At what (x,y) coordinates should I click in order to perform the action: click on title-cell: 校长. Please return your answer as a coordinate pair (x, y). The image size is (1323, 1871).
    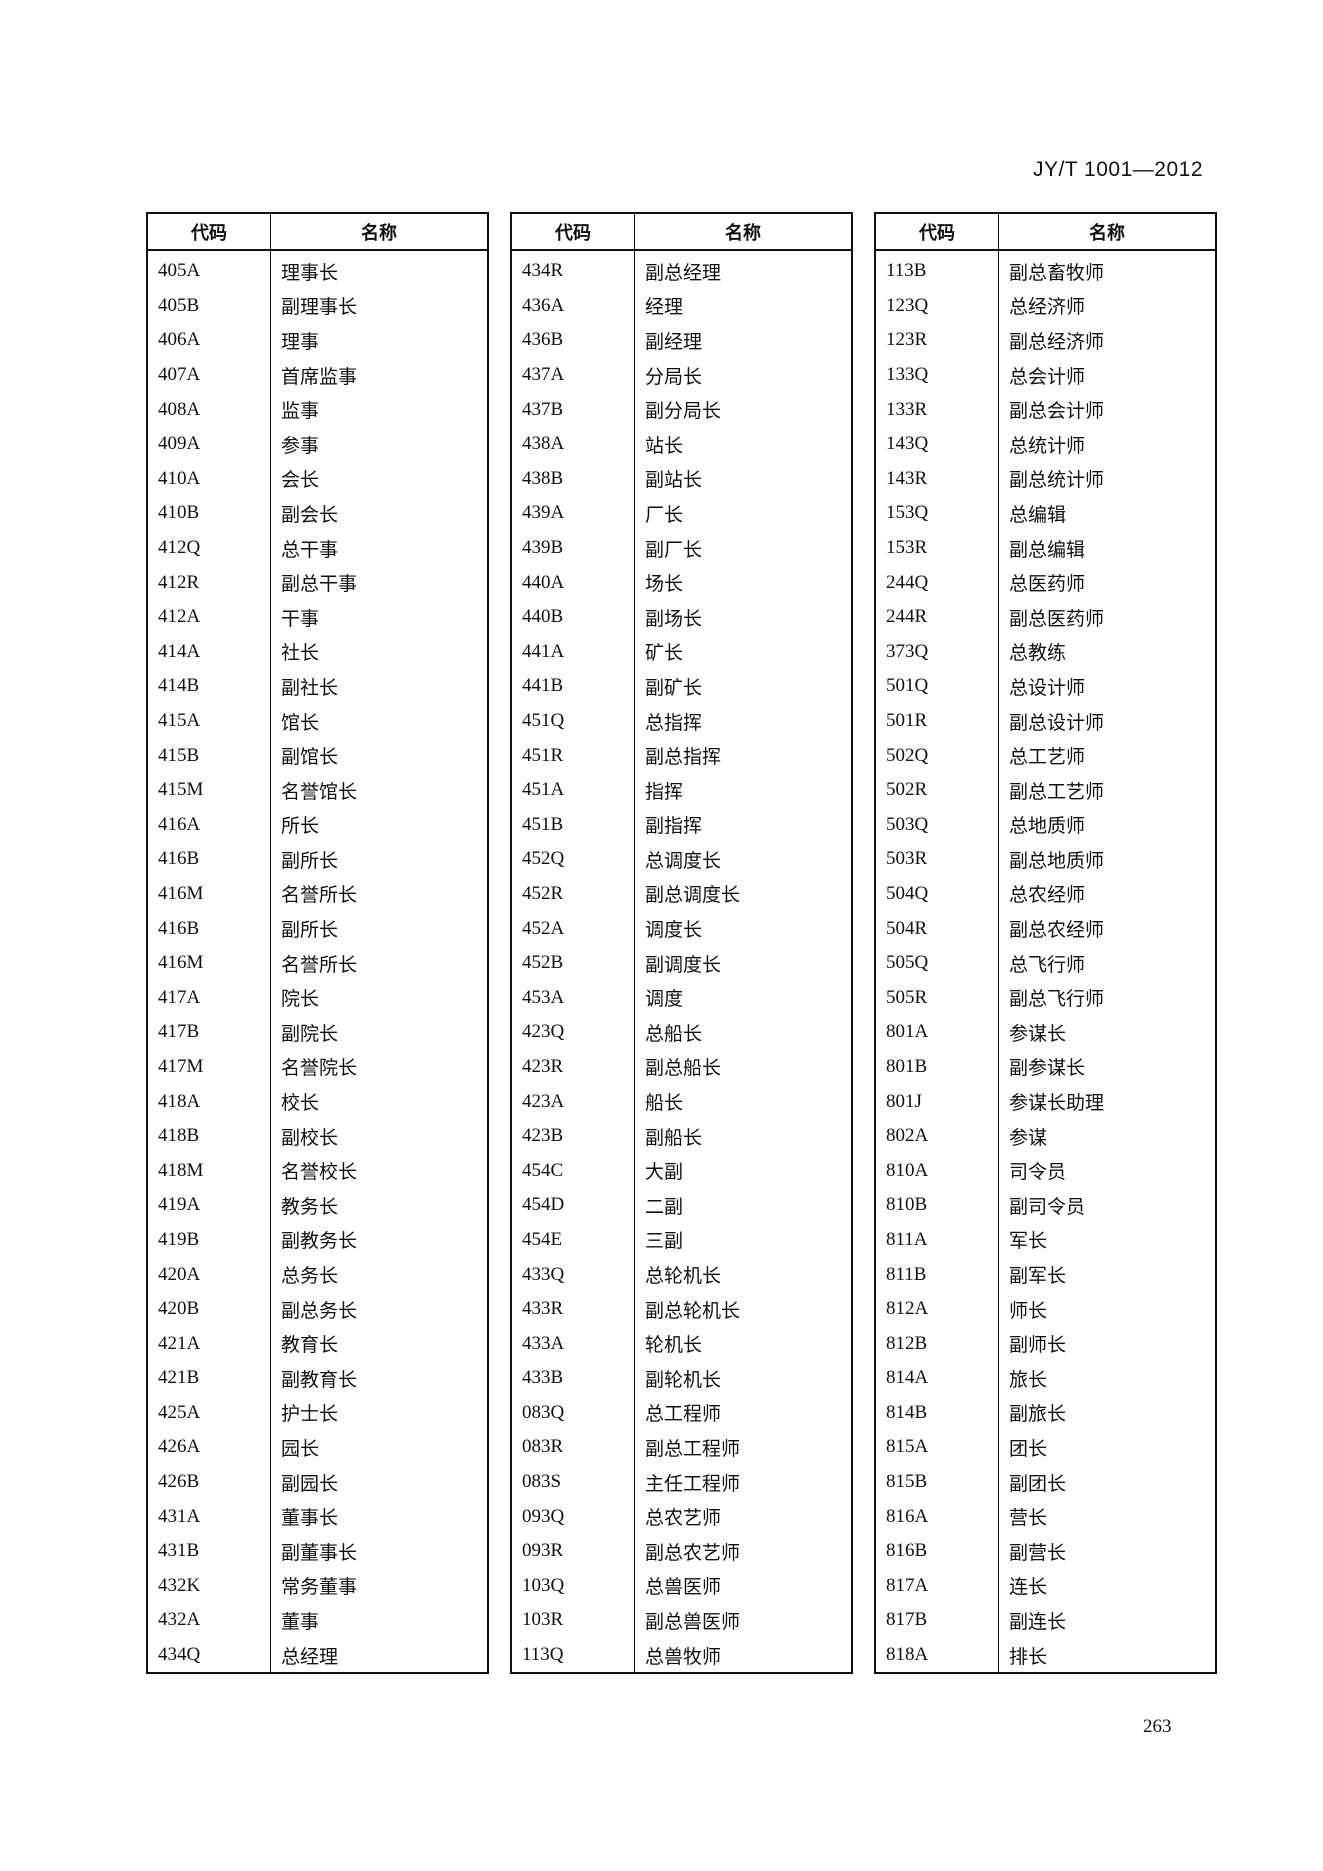
    Looking at the image, I should click on (379, 1101).